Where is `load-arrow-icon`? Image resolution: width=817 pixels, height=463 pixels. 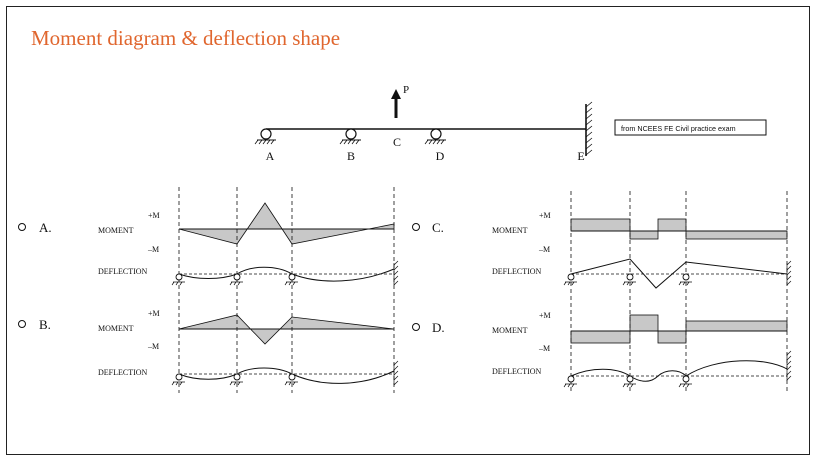 load-arrow-icon is located at coordinates (396, 103).